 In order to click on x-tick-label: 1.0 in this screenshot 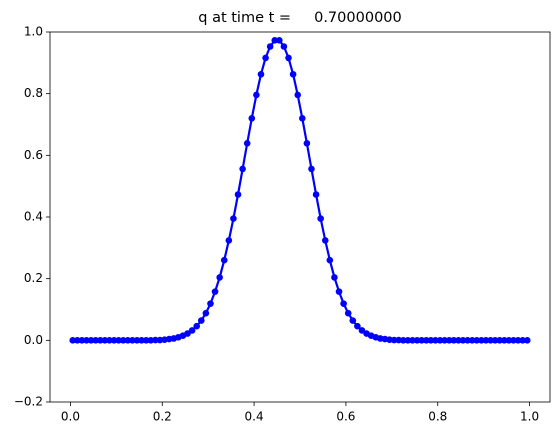, I will do `click(529, 417)`.